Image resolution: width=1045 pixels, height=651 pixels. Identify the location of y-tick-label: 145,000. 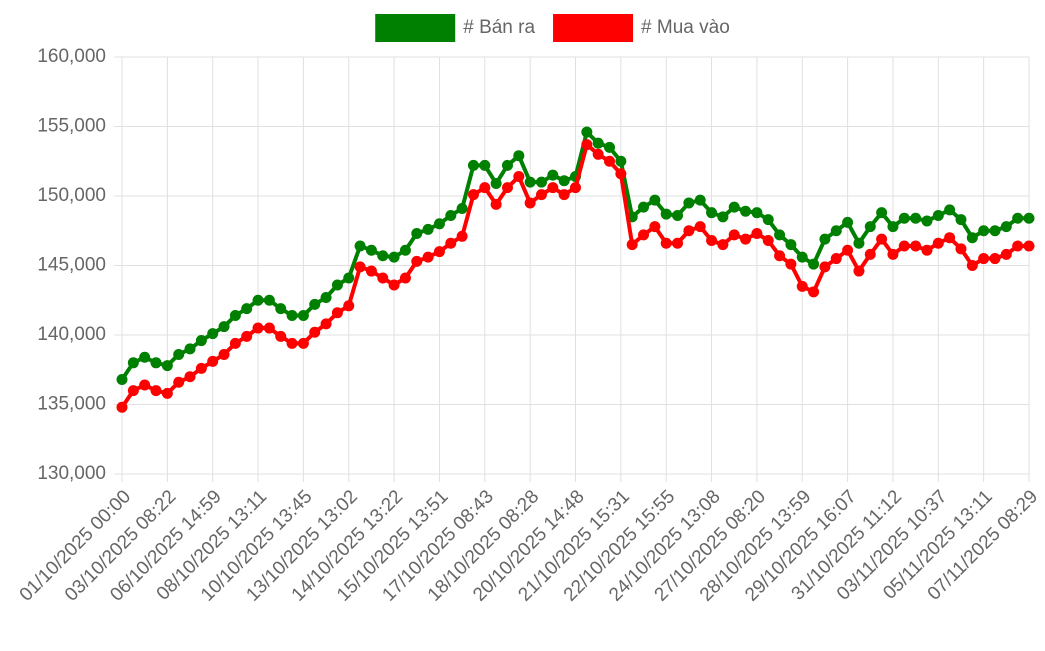
(71, 265).